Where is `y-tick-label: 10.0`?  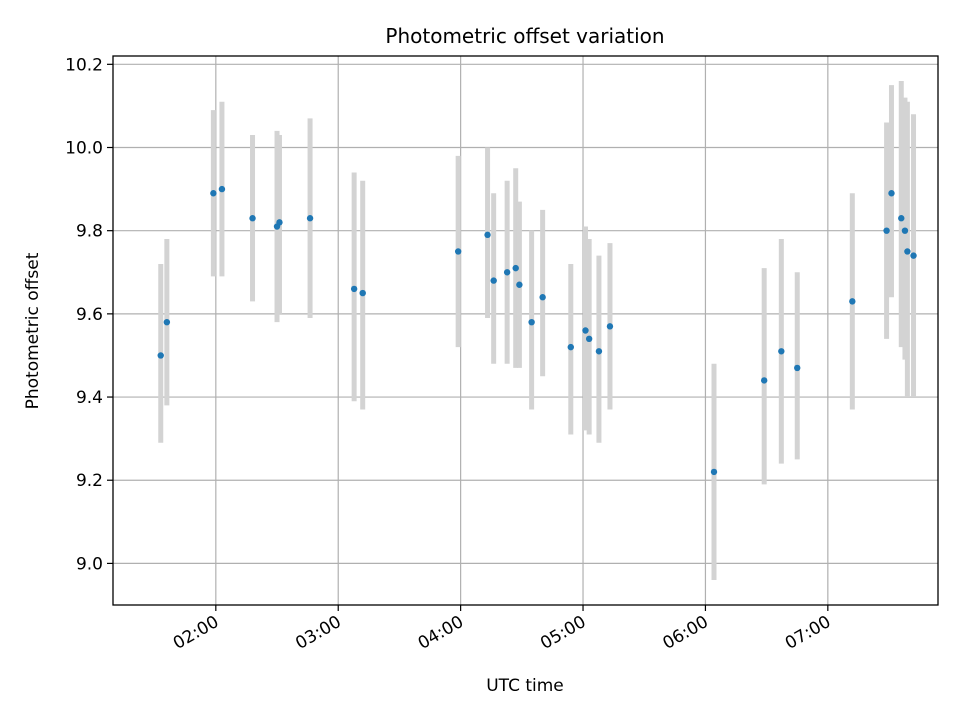
y-tick-label: 10.0 is located at coordinates (84, 149).